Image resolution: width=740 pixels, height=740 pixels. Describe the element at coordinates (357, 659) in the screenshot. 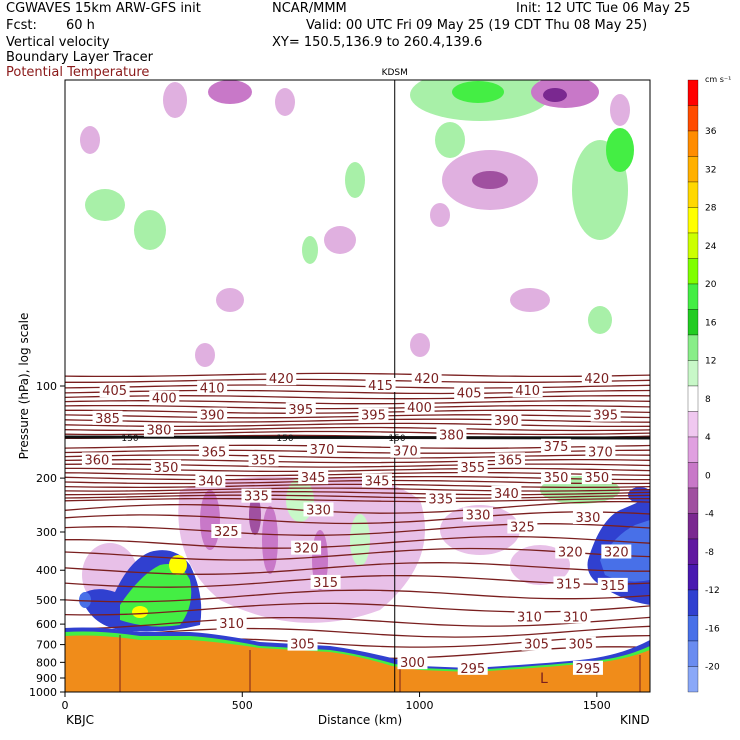

I see `terrain` at that location.